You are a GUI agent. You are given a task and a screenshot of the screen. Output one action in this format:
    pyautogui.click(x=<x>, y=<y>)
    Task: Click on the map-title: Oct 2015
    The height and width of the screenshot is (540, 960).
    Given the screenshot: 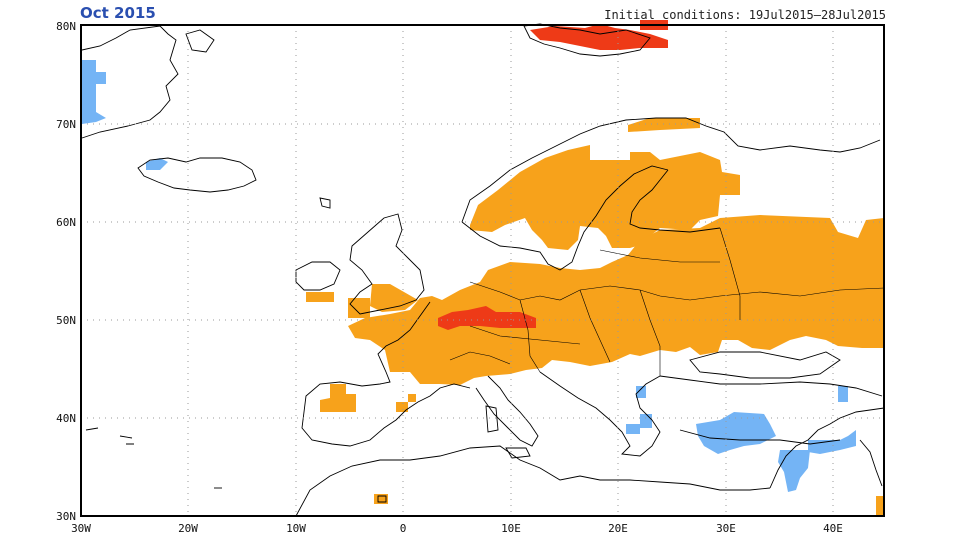 What is the action you would take?
    pyautogui.click(x=118, y=13)
    